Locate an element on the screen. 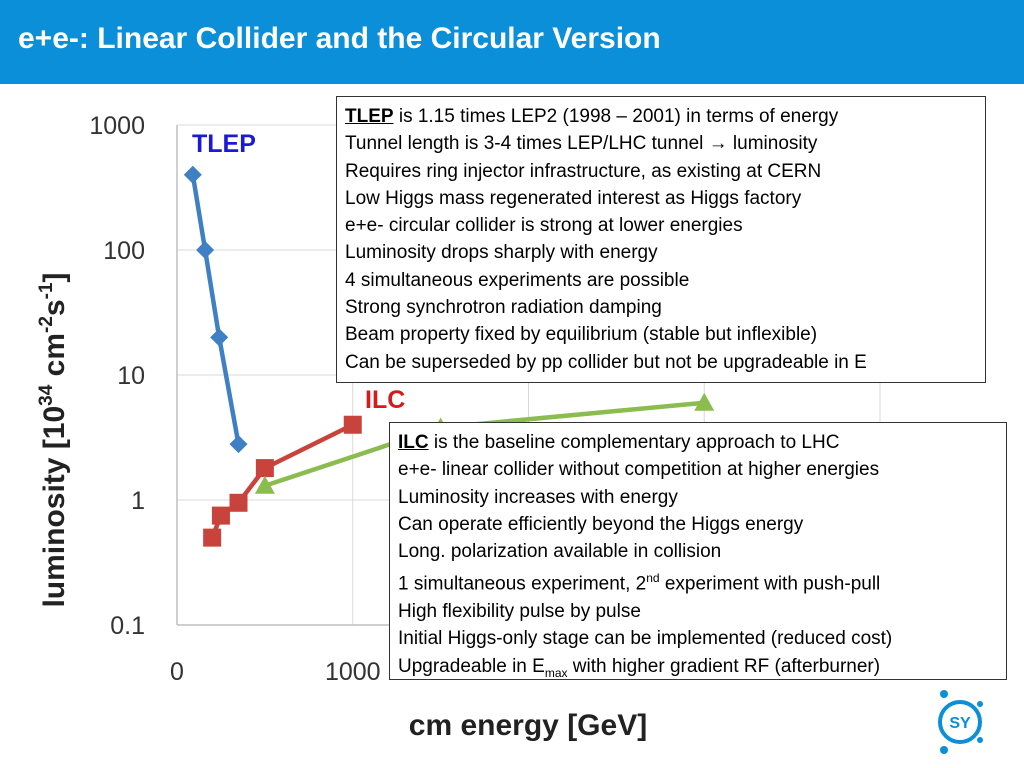  chart-labels: TLEP ILC is located at coordinates (298, 272).